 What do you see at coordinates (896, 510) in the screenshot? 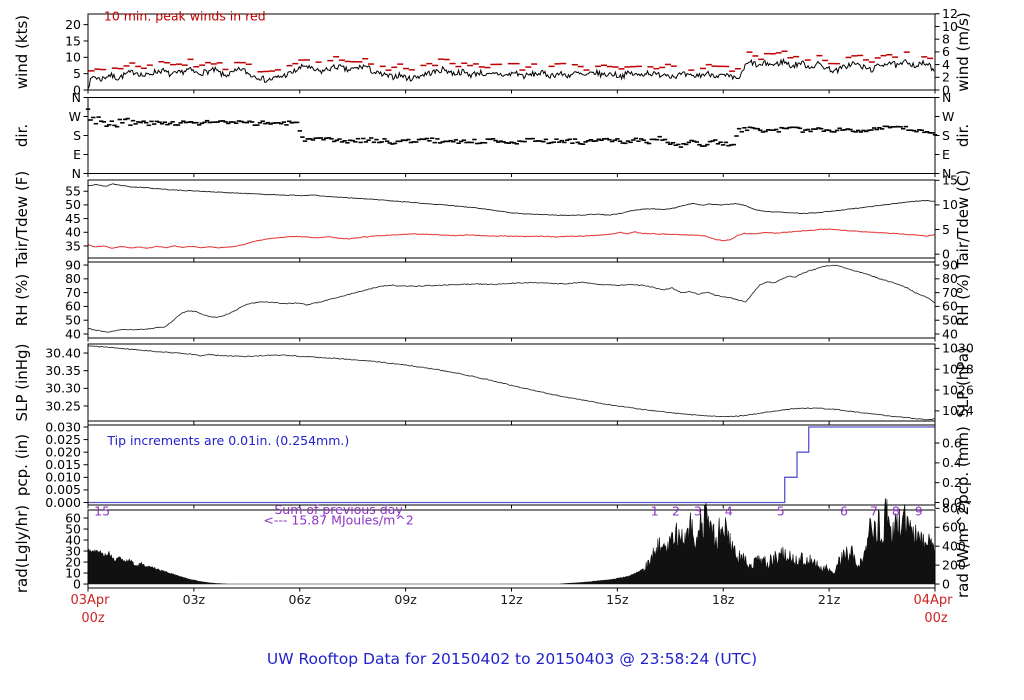
I see `annotation: 8` at bounding box center [896, 510].